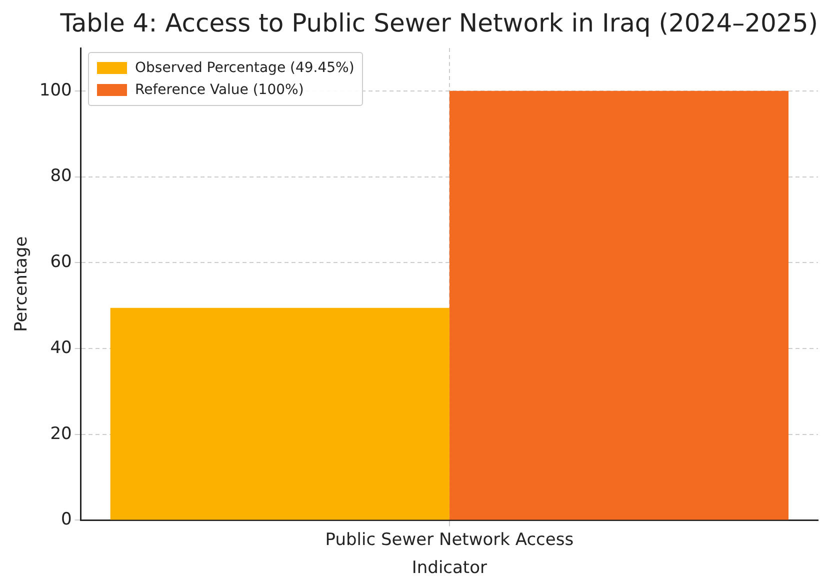  I want to click on x-axis-title: Indicator, so click(449, 568).